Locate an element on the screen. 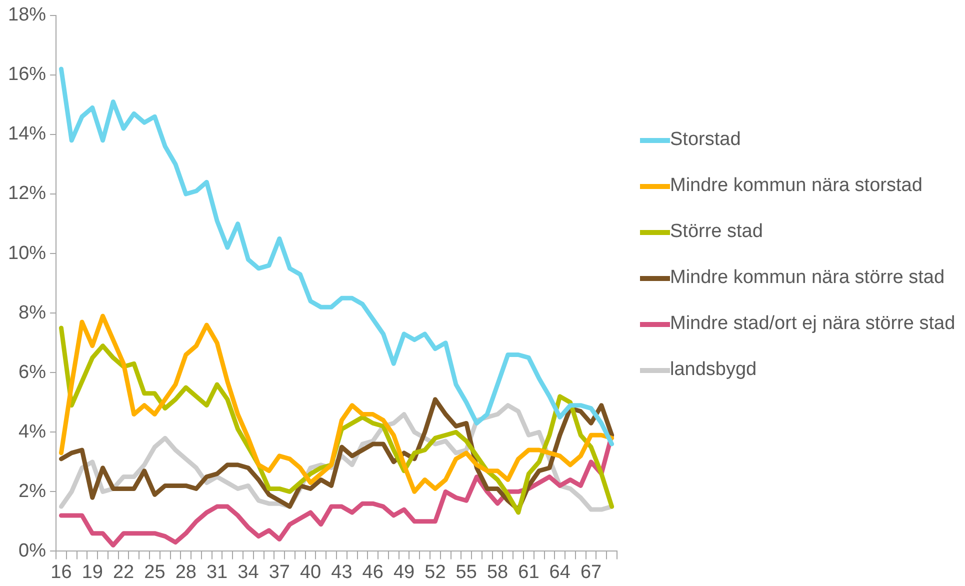  legend-label: Större stad is located at coordinates (716, 232).